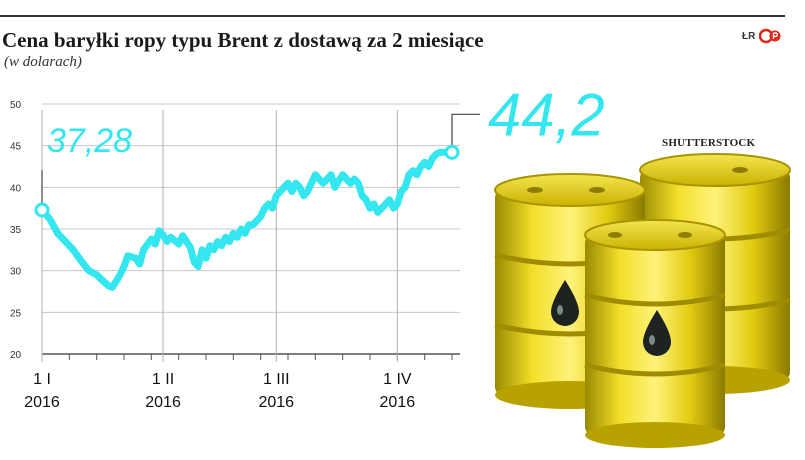 This screenshot has width=805, height=460. I want to click on y-tick-label: 45, so click(16, 147).